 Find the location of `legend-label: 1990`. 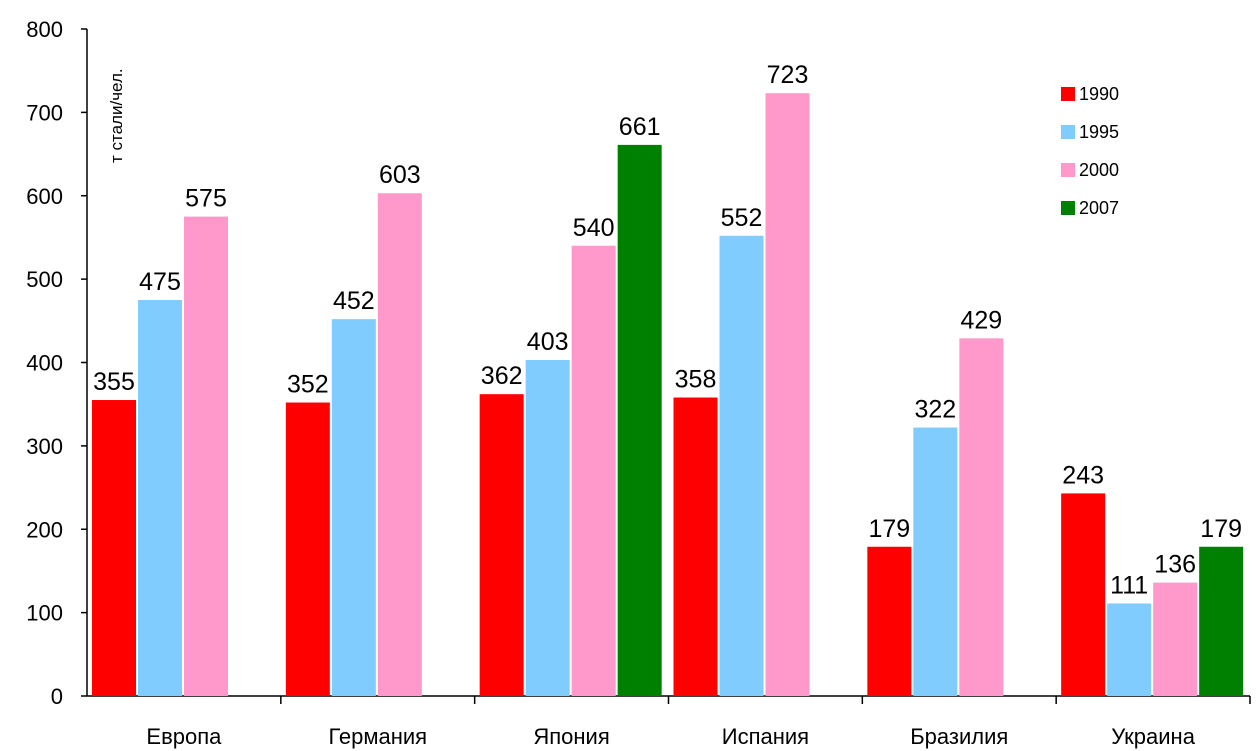

legend-label: 1990 is located at coordinates (1099, 94).